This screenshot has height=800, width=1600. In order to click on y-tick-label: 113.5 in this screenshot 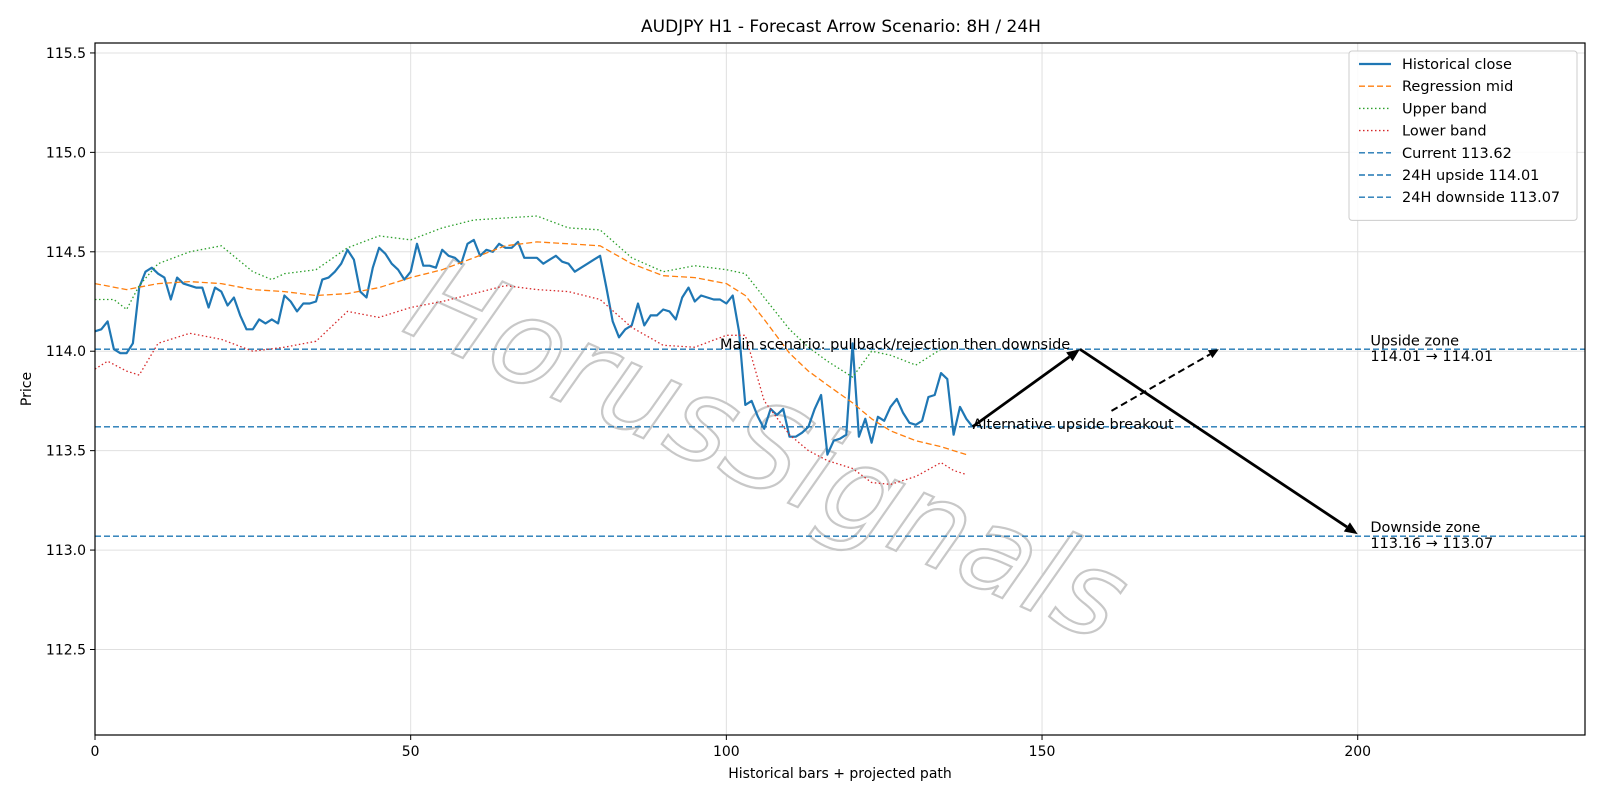, I will do `click(66, 452)`.